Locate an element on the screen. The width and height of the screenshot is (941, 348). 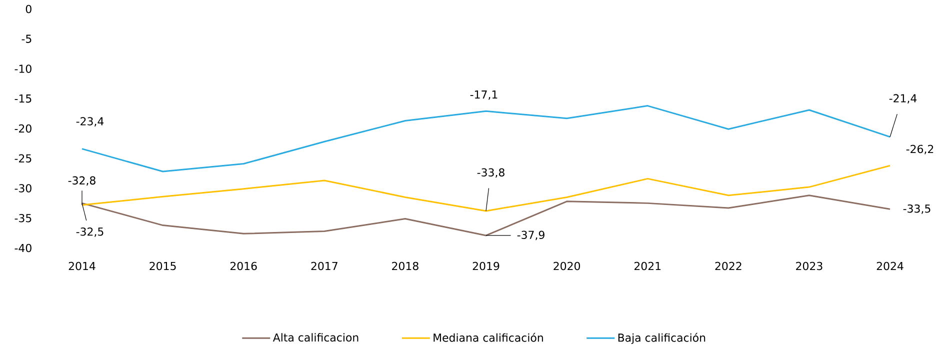
x-tick-label: 2021 is located at coordinates (647, 266).